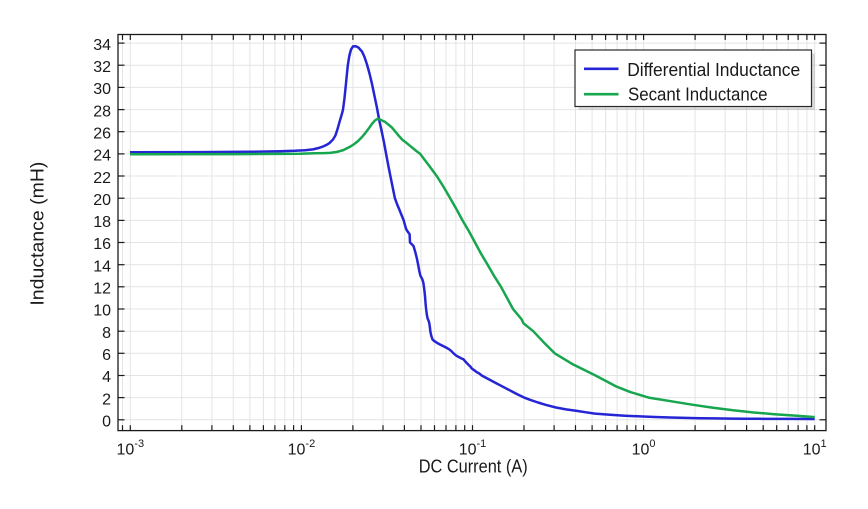 The height and width of the screenshot is (509, 868). I want to click on svg-text: 4, so click(106, 377).